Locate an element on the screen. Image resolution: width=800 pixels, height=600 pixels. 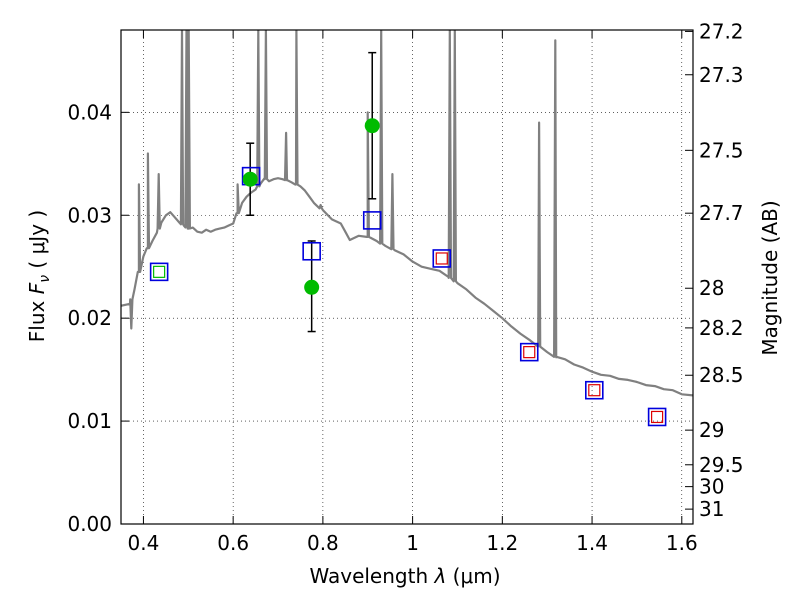
right-tick-label: 28.2 is located at coordinates (721, 328).